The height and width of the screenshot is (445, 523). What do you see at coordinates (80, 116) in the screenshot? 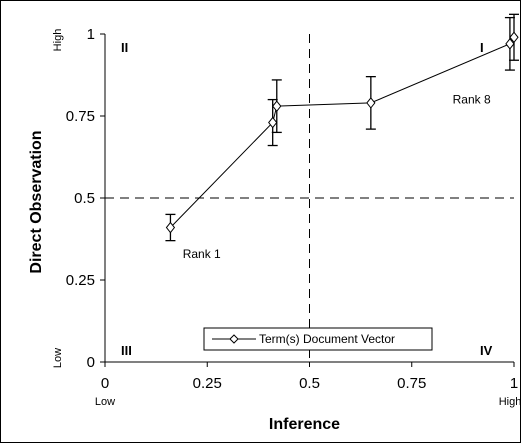
I see `y-tick-label: 0.75` at bounding box center [80, 116].